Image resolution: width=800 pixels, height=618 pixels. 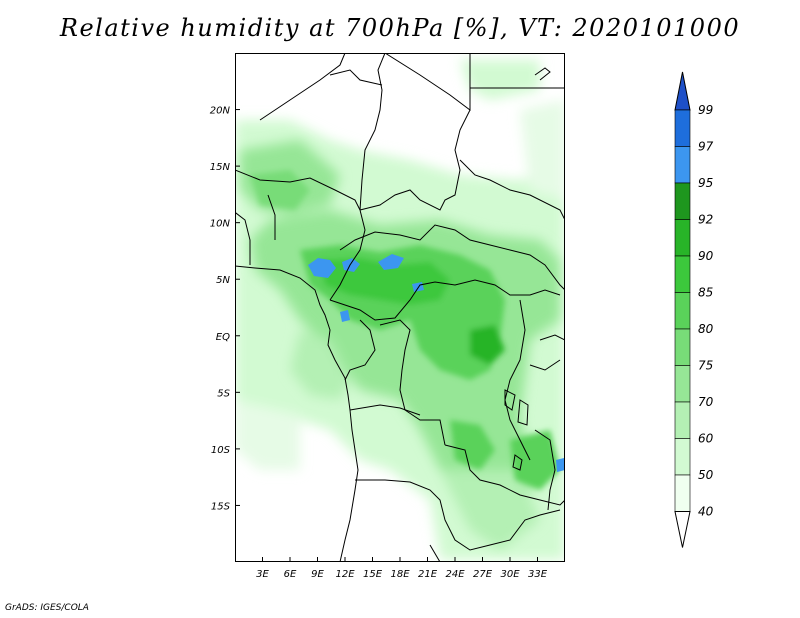 I want to click on colorbar-top-arrow, so click(x=682, y=91).